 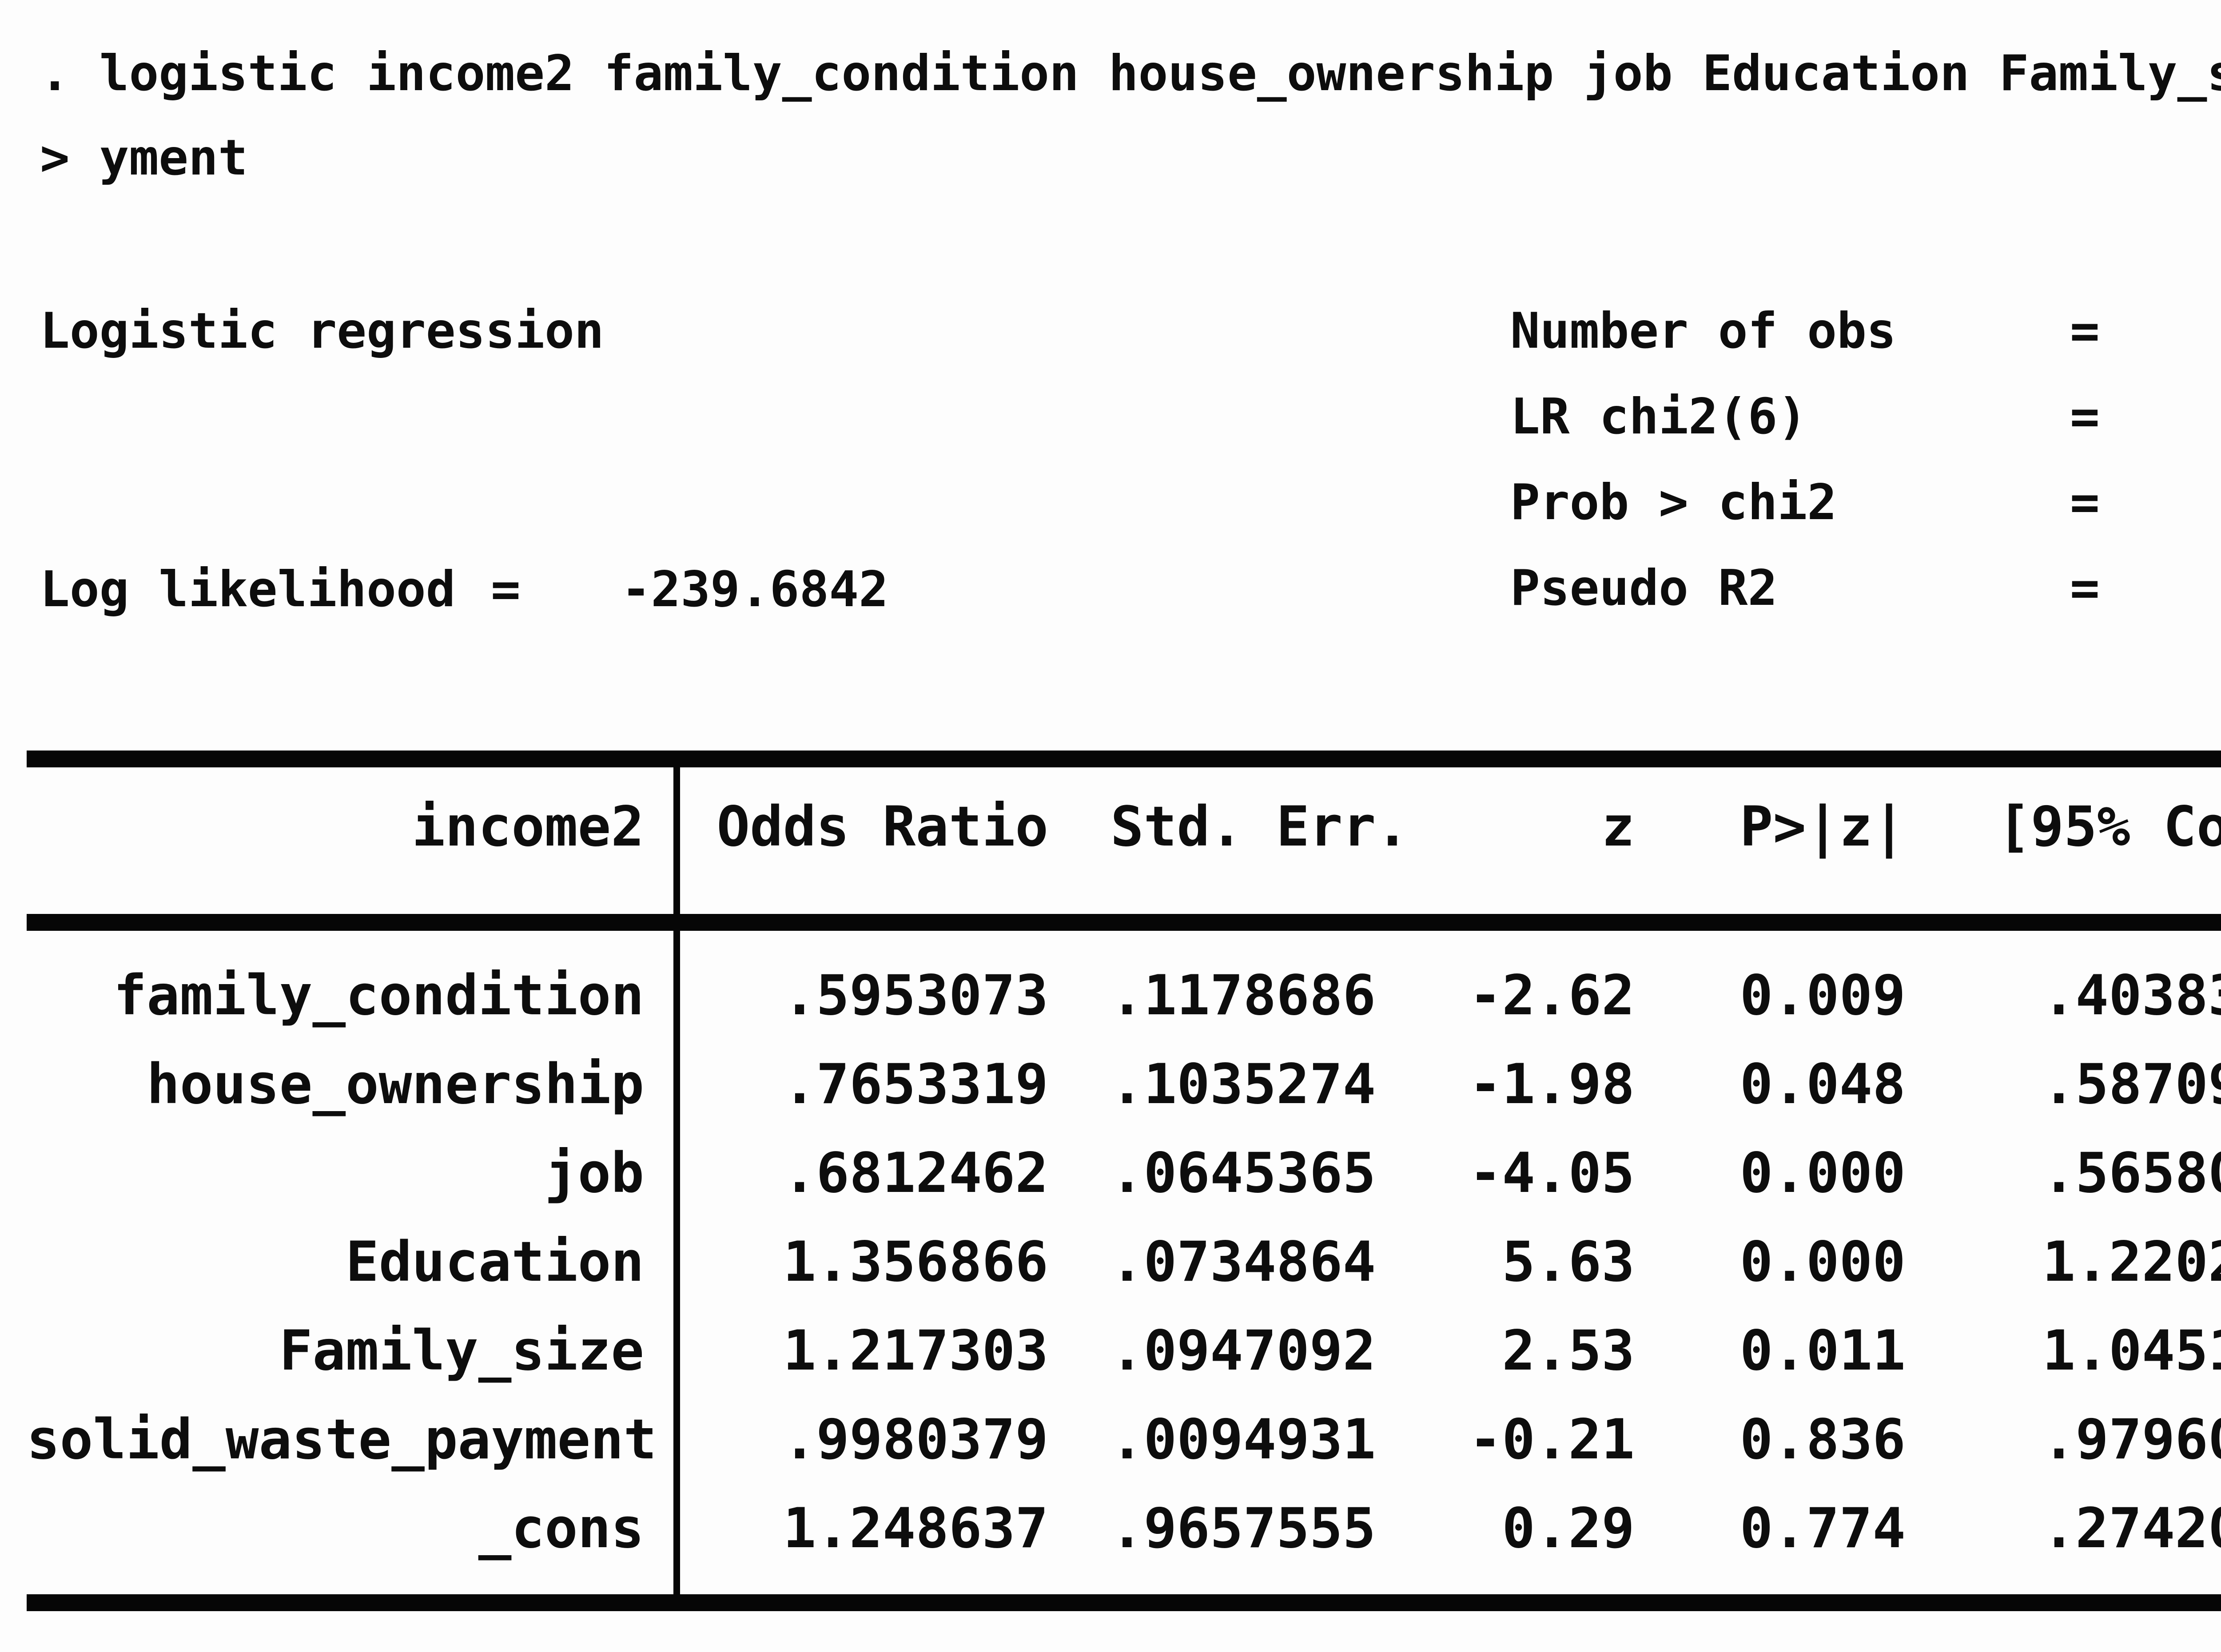 What do you see at coordinates (395, 1084) in the screenshot?
I see `cell-variable: house_ownership` at bounding box center [395, 1084].